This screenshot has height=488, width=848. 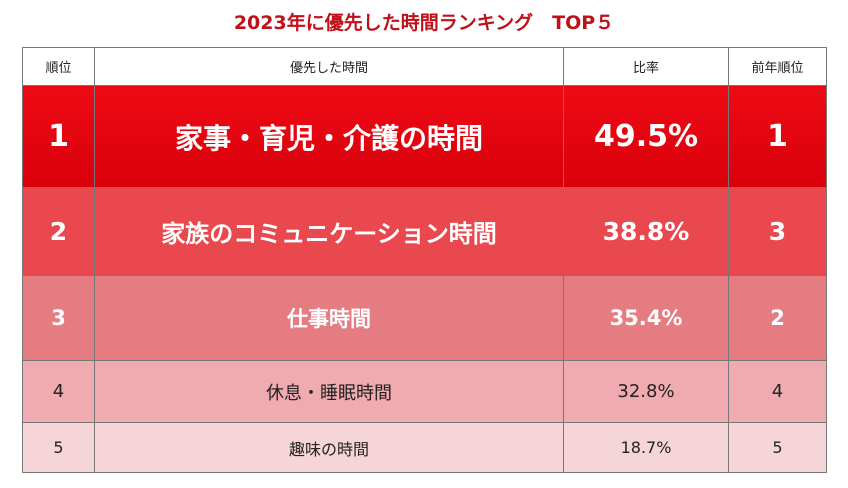 What do you see at coordinates (58, 447) in the screenshot?
I see `rank-cell: 5` at bounding box center [58, 447].